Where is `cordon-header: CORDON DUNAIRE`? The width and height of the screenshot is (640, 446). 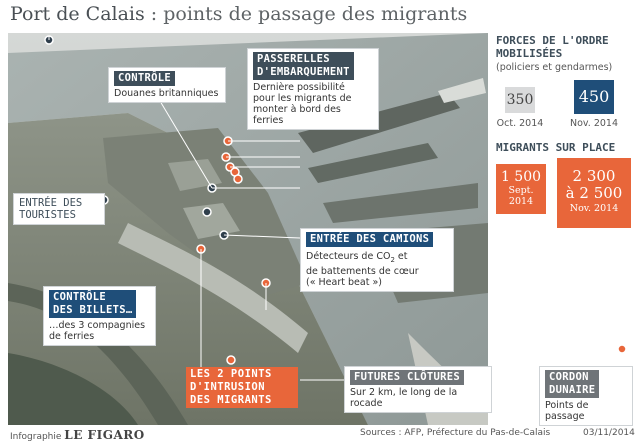
cordon-header: CORDON DUNAIRE is located at coordinates (572, 384).